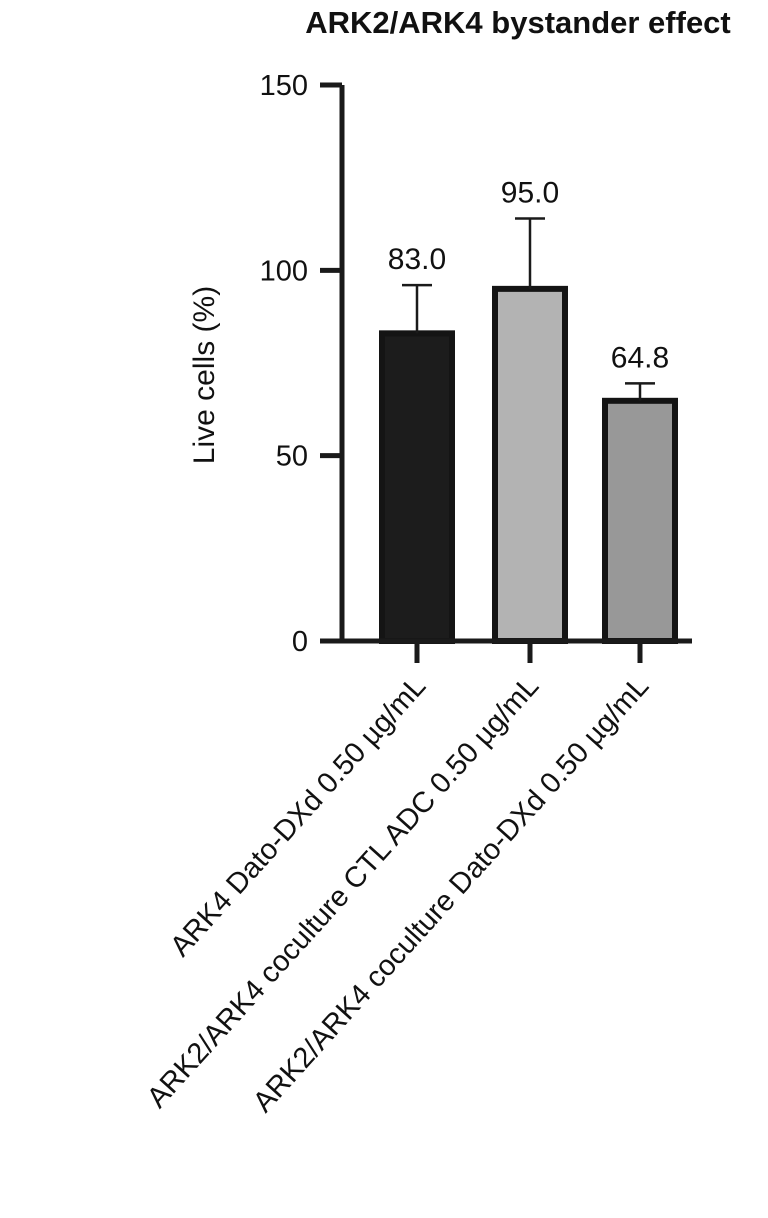  Describe the element at coordinates (292, 457) in the screenshot. I see `y-tick-label-50: 50` at that location.